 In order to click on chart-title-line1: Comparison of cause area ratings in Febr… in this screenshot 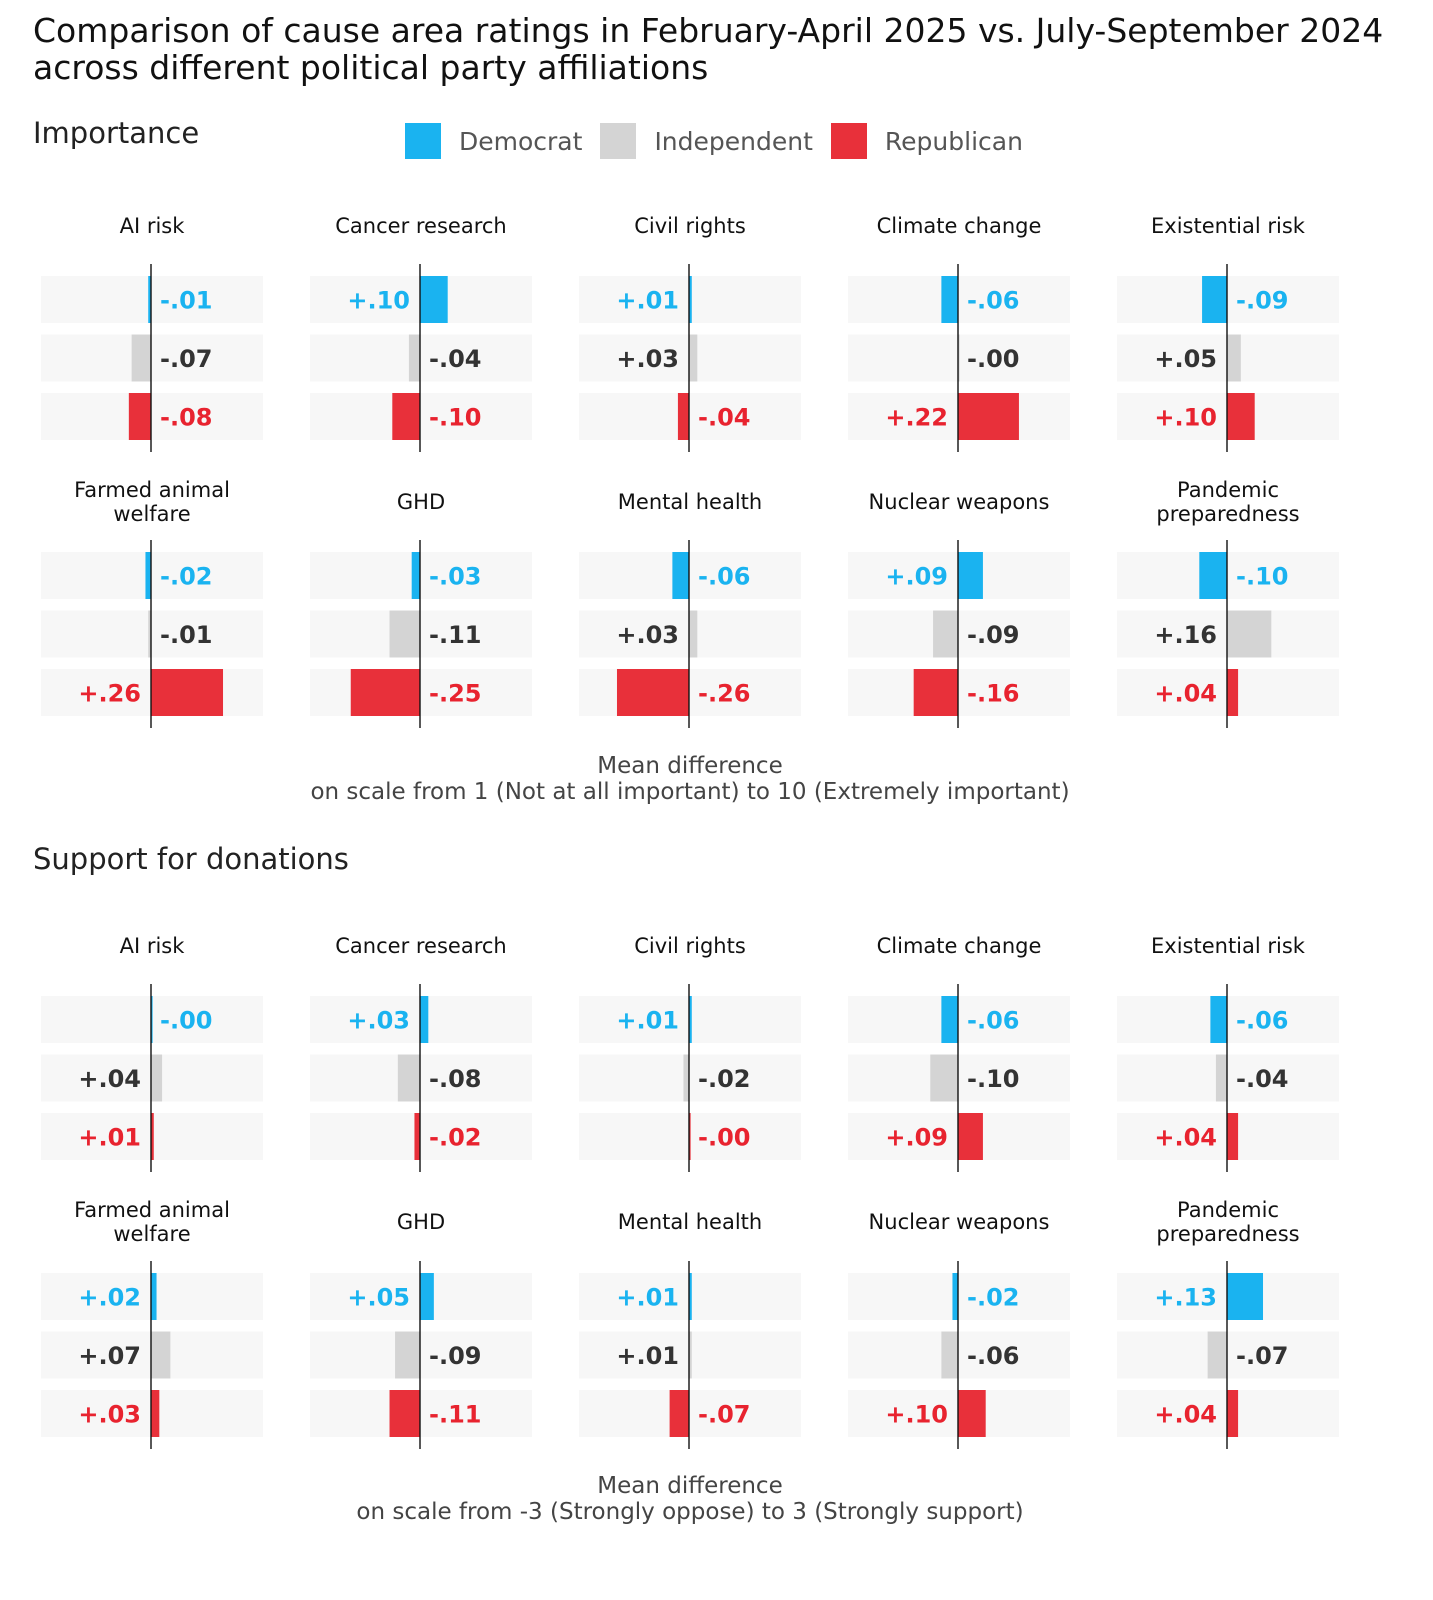, I will do `click(708, 30)`.